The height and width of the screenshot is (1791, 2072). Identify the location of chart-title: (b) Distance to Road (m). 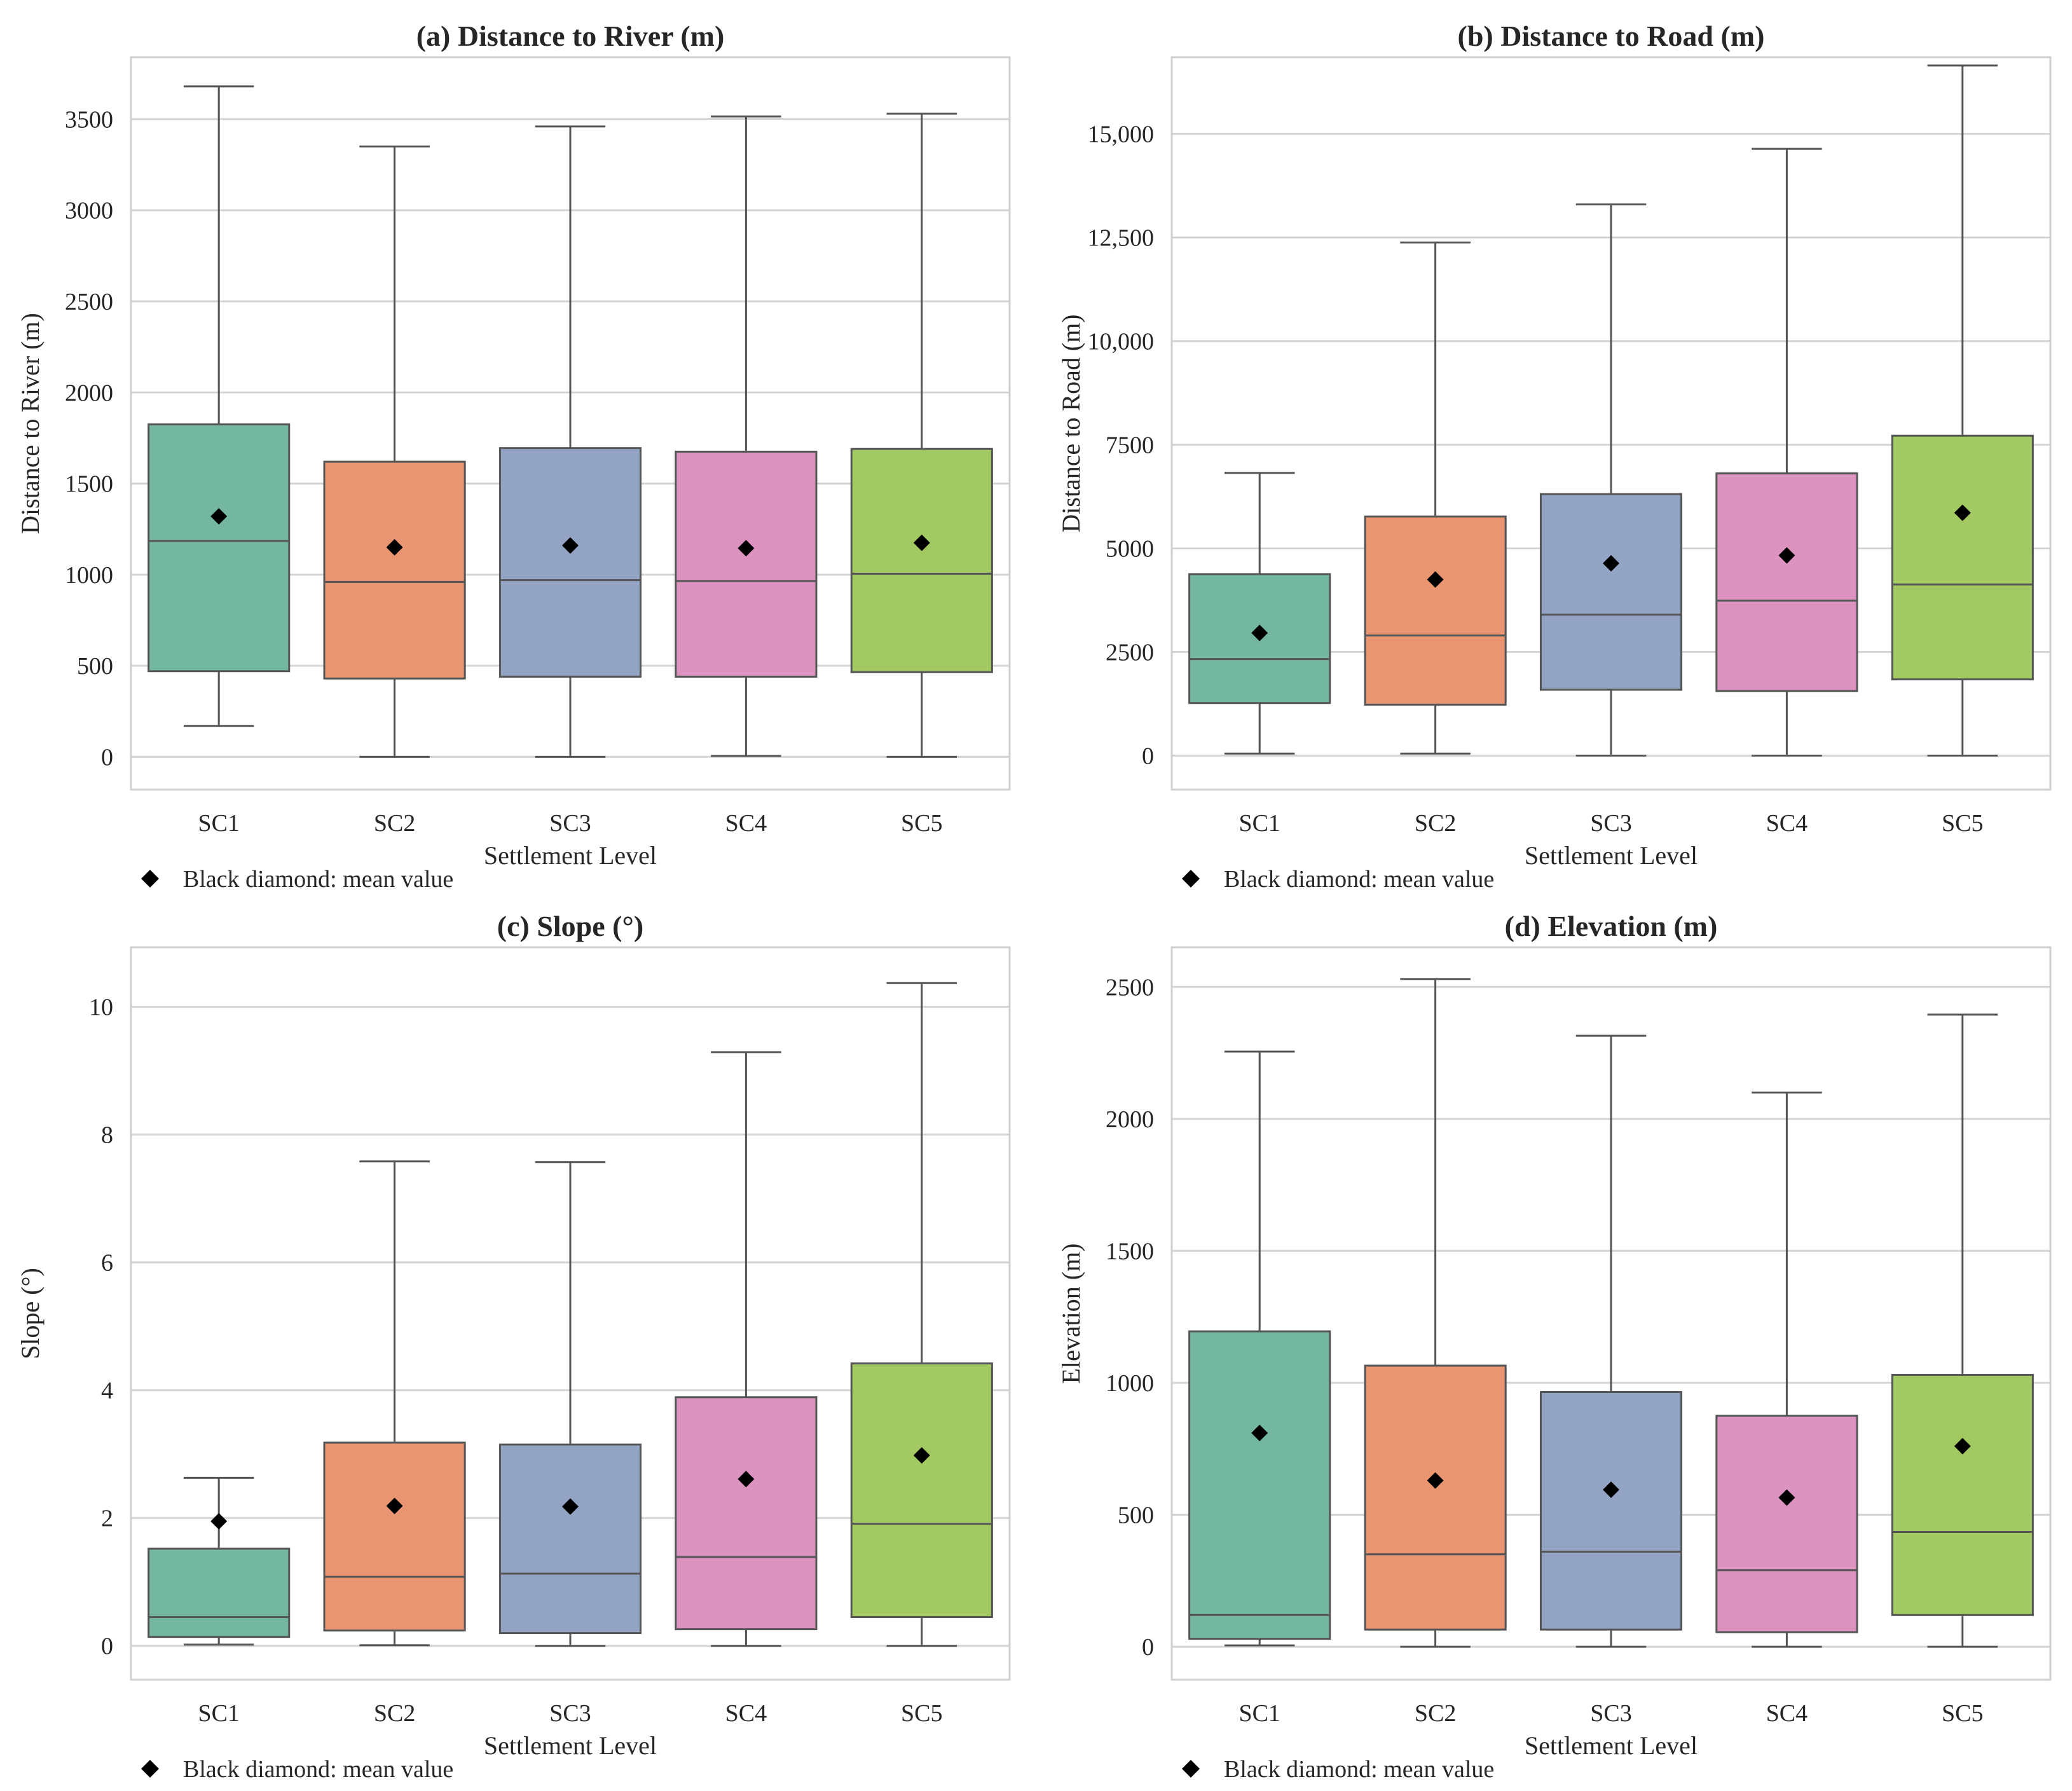
(1611, 36).